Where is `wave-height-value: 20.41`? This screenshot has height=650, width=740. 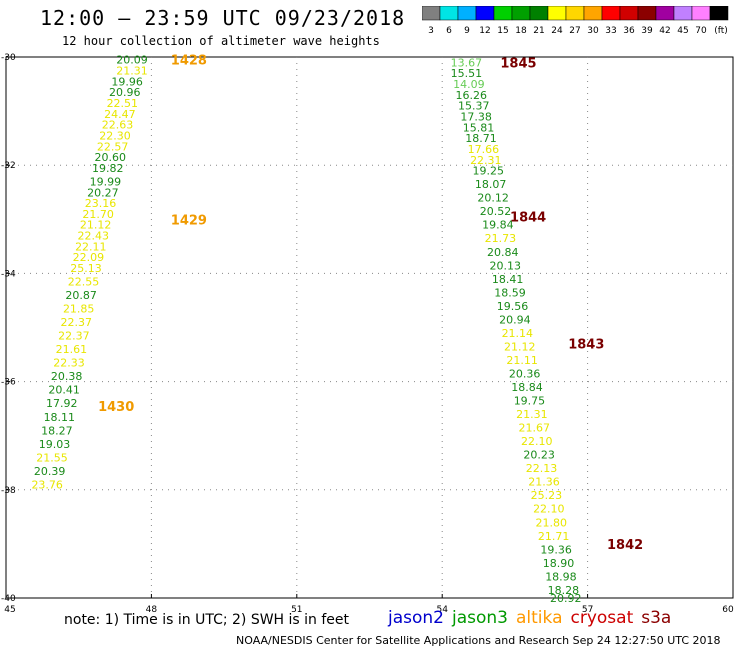 wave-height-value: 20.41 is located at coordinates (64, 390).